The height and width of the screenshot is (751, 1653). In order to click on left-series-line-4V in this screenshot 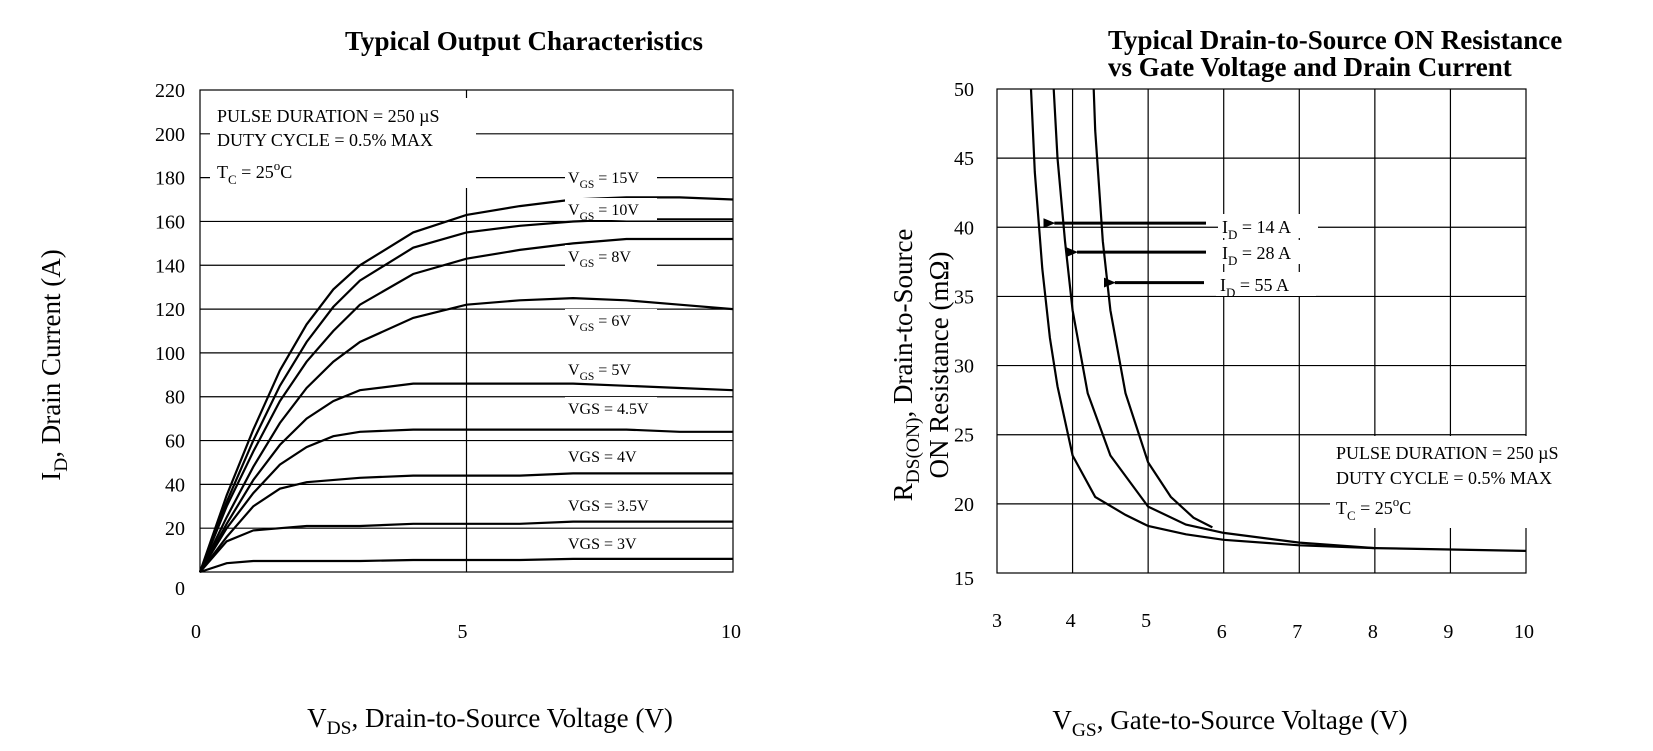, I will do `click(466, 522)`.